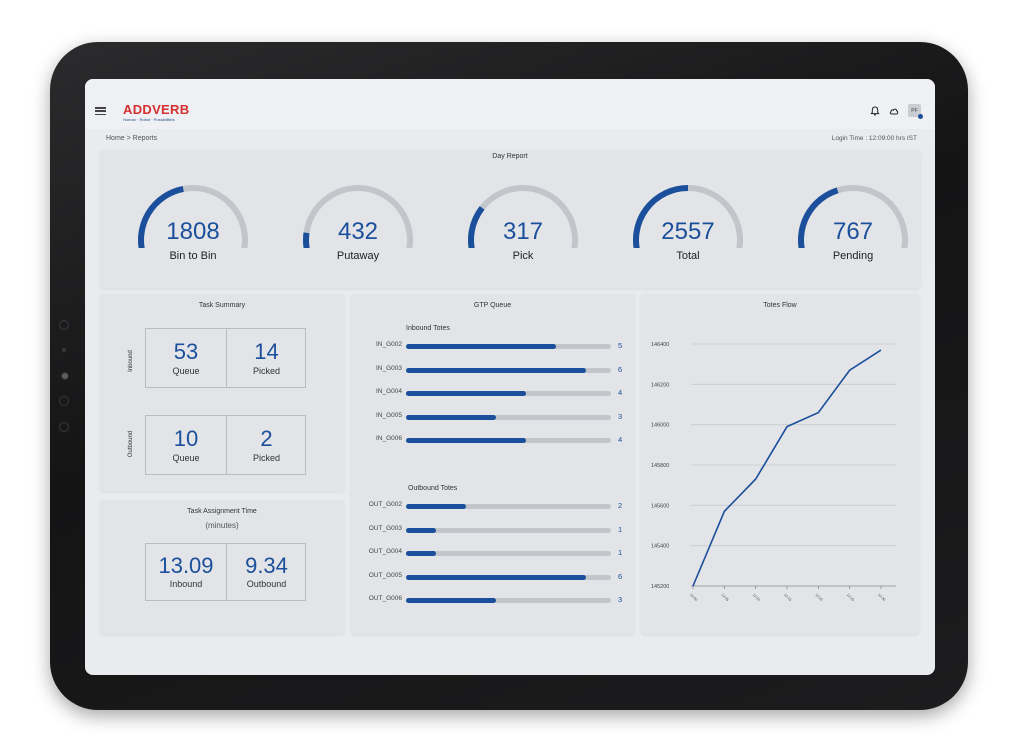  I want to click on queue-name: OUT_G002, so click(385, 504).